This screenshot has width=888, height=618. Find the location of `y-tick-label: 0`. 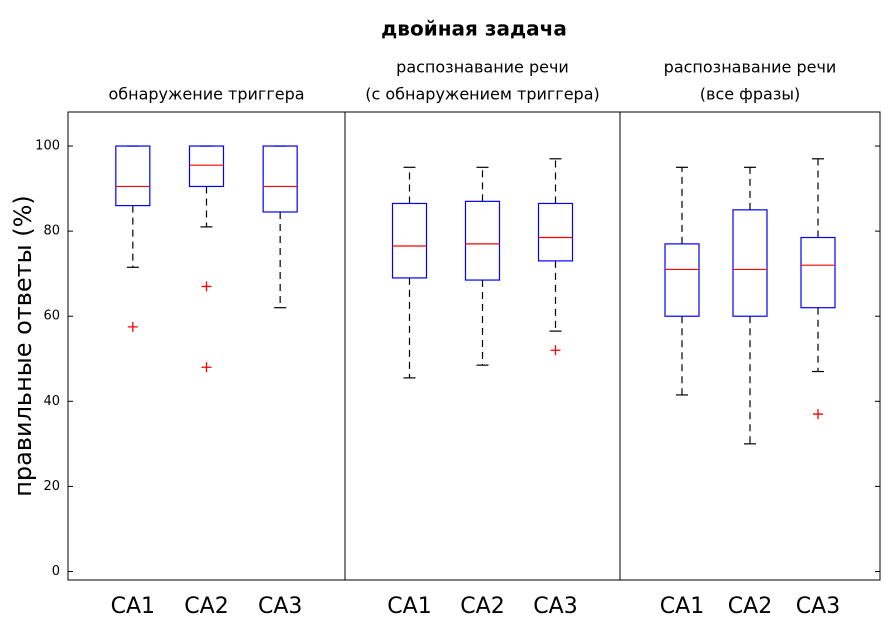

y-tick-label: 0 is located at coordinates (56, 571).